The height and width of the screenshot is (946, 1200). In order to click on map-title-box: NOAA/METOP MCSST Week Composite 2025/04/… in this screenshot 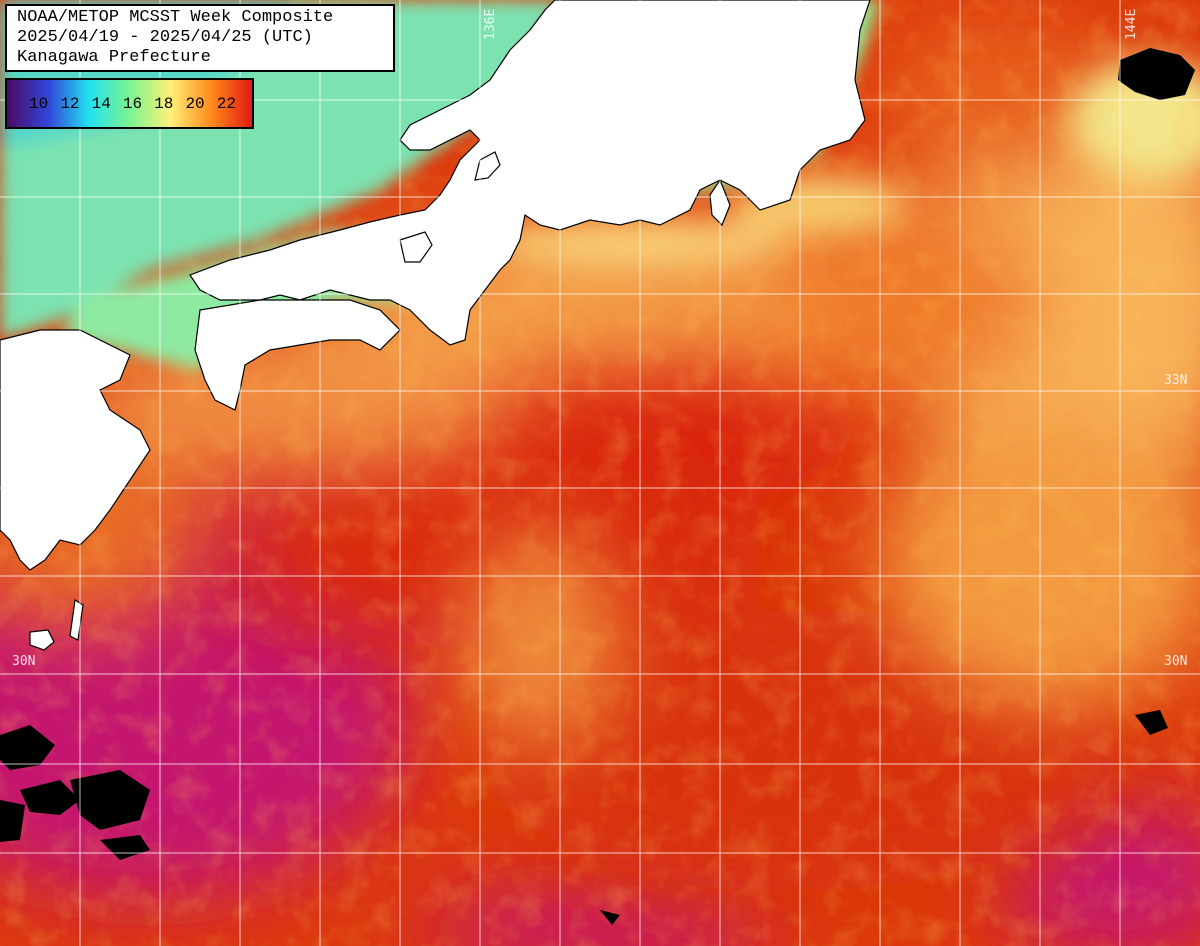, I will do `click(200, 38)`.